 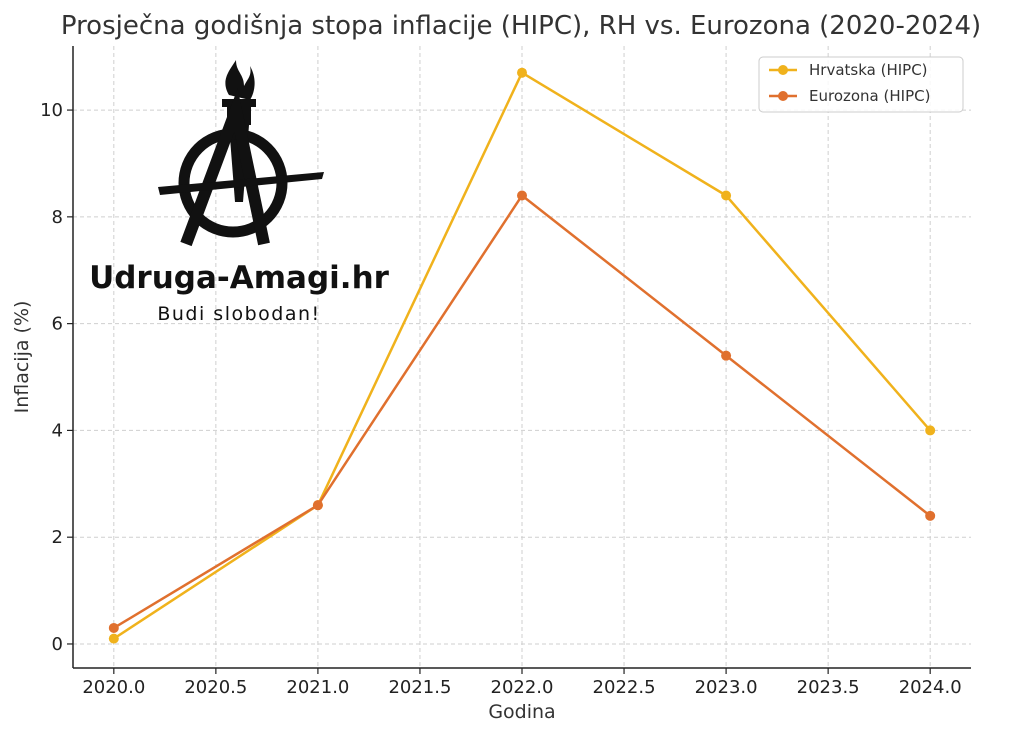 What do you see at coordinates (238, 314) in the screenshot?
I see `watermark-slogan: Budi slobodan!` at bounding box center [238, 314].